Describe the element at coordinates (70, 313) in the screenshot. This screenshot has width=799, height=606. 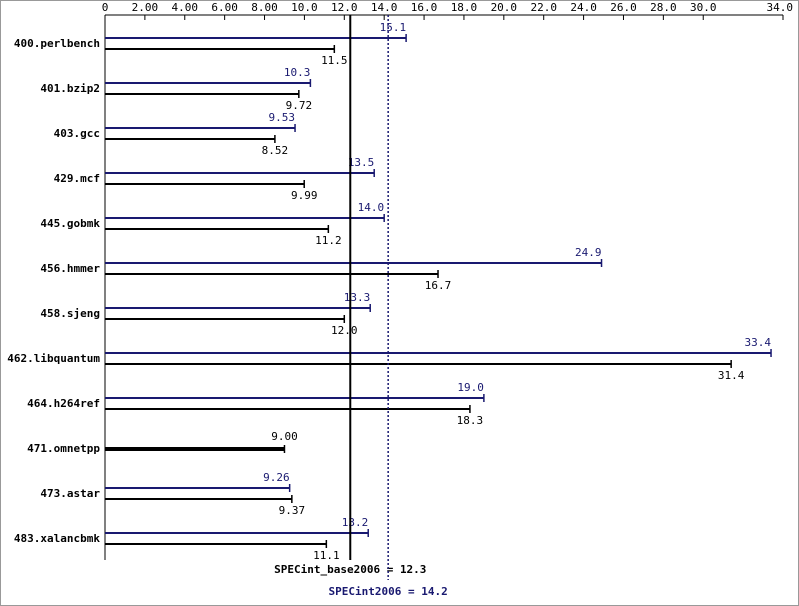
I see `category-label: 458.sjeng` at that location.